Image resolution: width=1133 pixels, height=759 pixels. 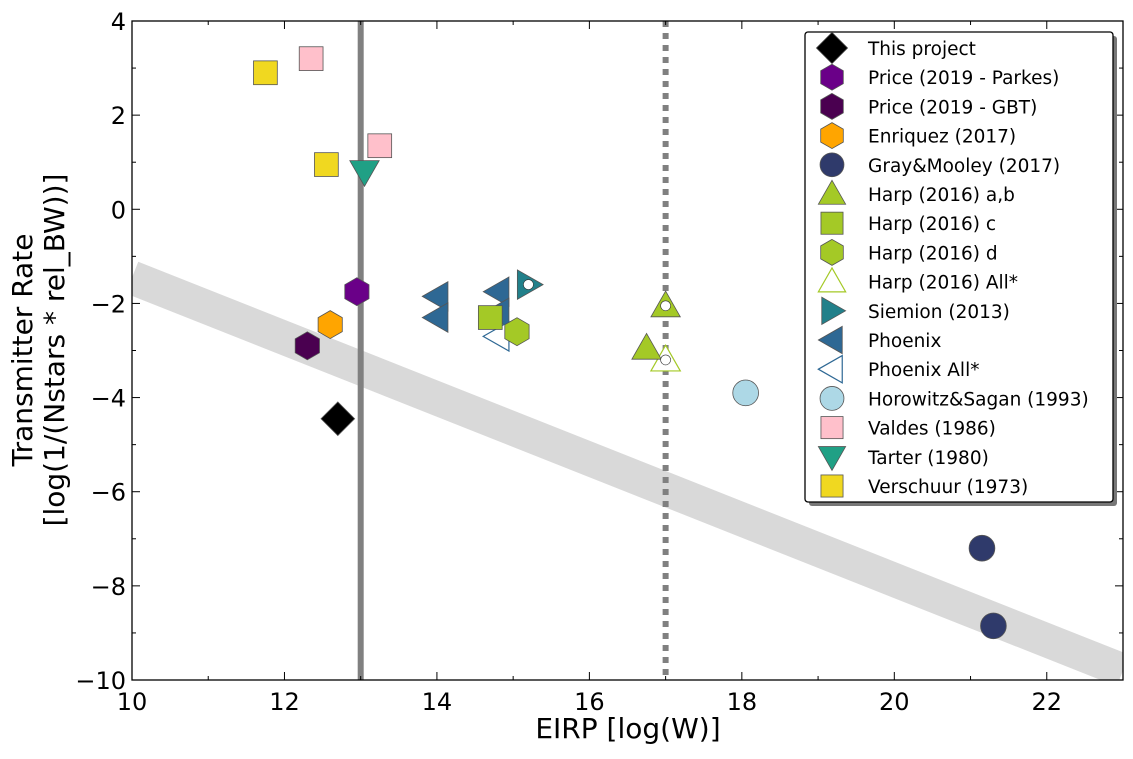 I want to click on y-tick-label: 2, so click(x=118, y=116).